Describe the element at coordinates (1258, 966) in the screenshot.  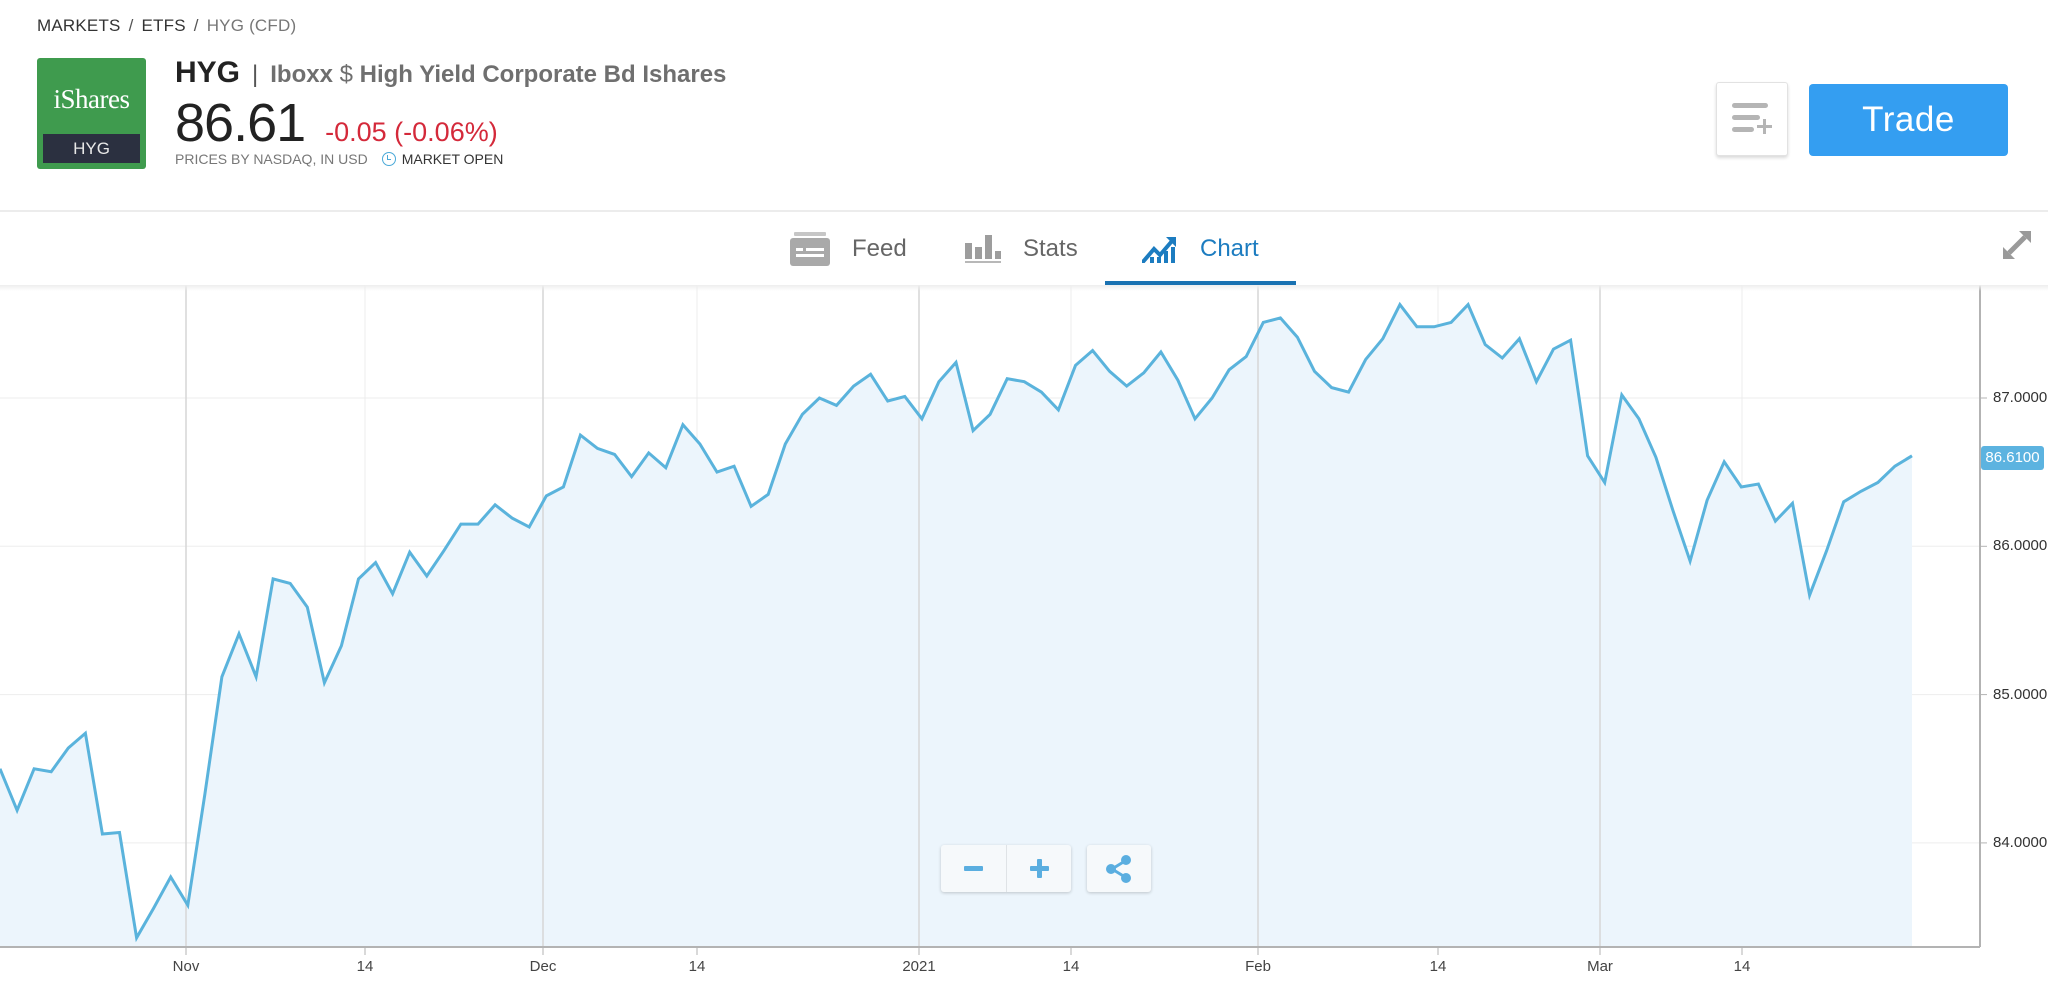
I see `x-axis-label: Feb` at that location.